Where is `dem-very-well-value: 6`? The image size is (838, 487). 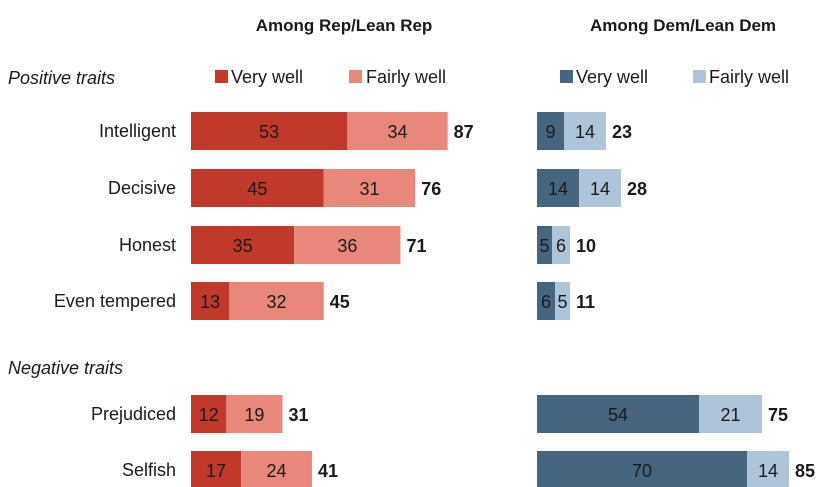 dem-very-well-value: 6 is located at coordinates (546, 302).